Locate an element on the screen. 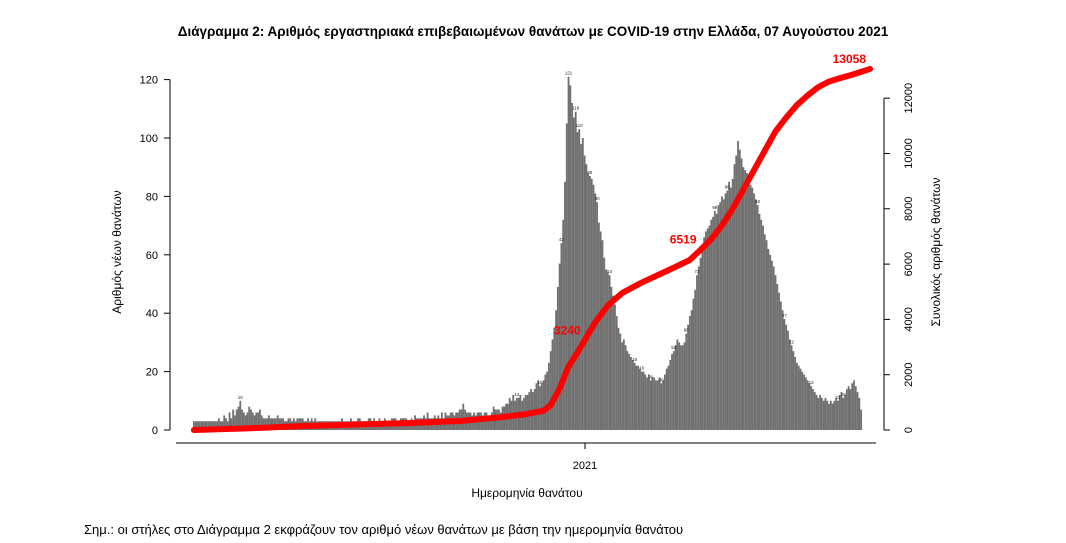 The height and width of the screenshot is (543, 1066). y-tick-label: 120 is located at coordinates (149, 81).